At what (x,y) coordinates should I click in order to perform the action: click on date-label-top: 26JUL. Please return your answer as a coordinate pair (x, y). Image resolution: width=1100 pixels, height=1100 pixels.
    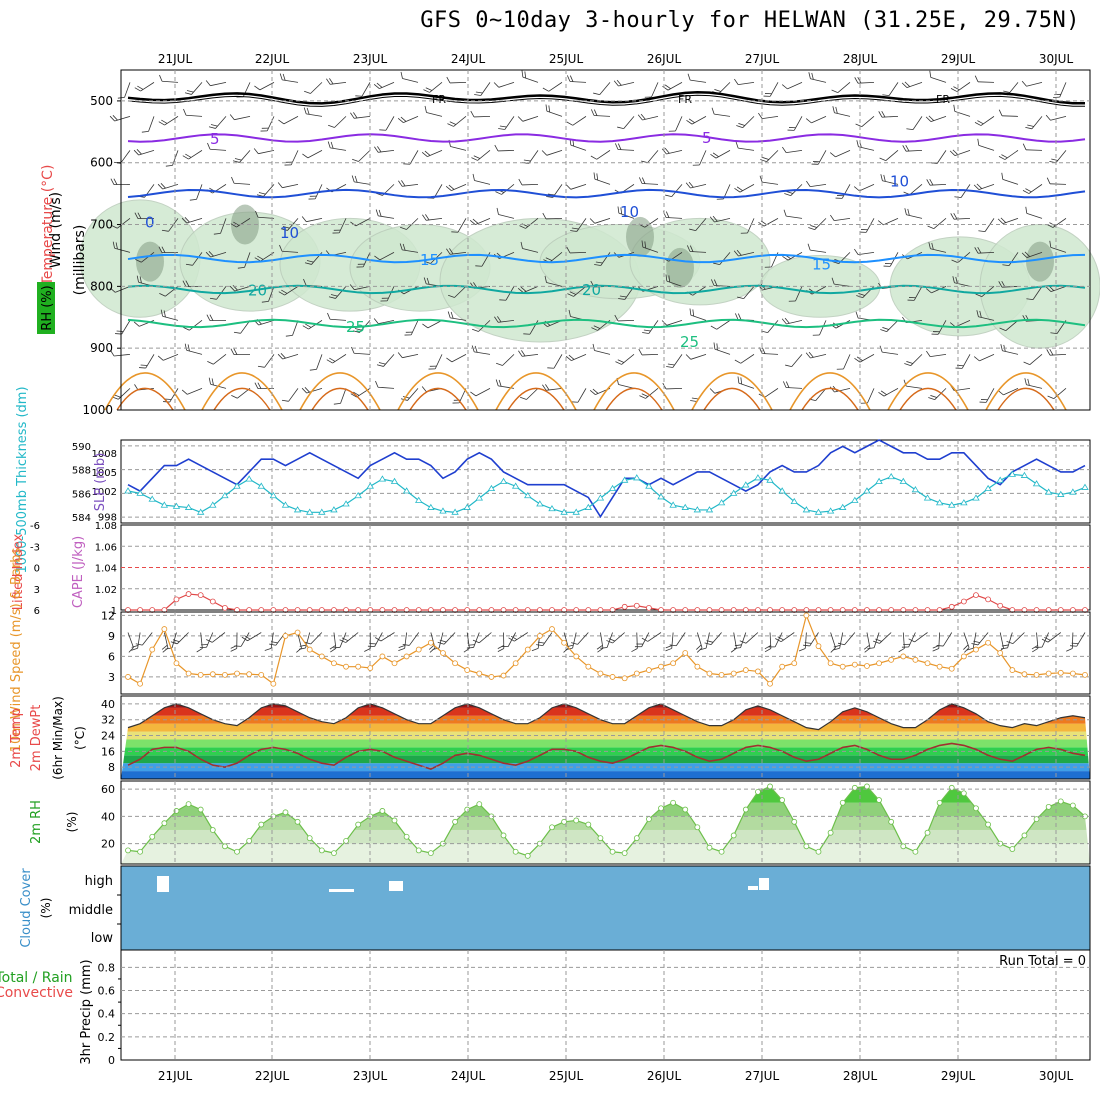
    Looking at the image, I should click on (664, 59).